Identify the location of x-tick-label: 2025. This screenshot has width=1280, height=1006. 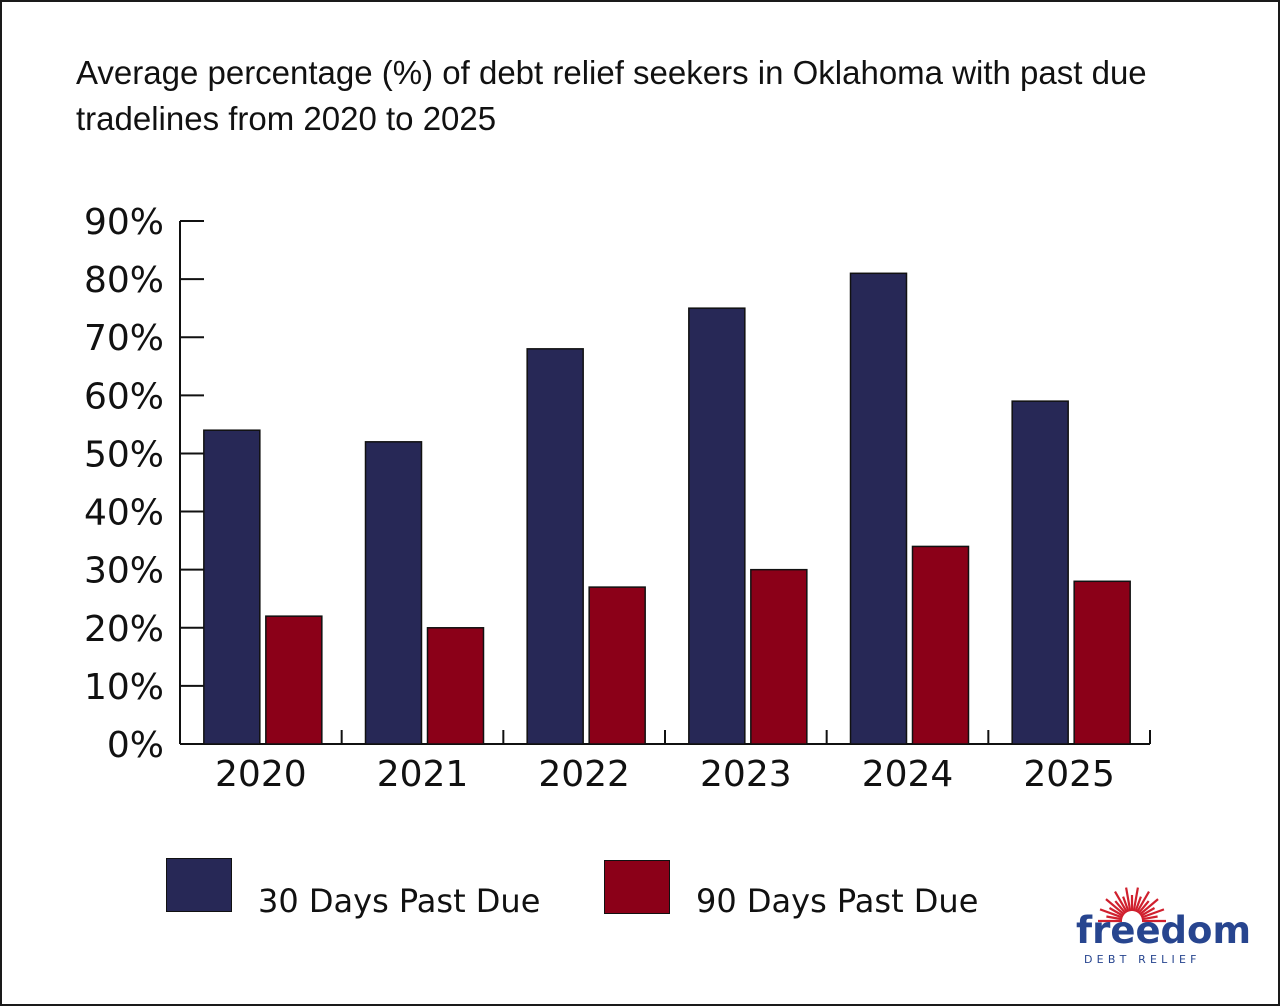
(1069, 774).